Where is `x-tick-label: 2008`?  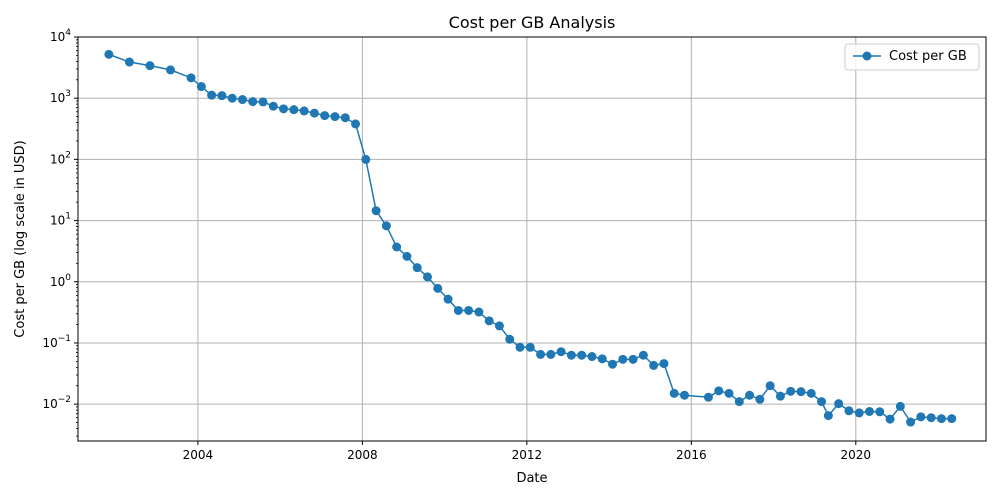
x-tick-label: 2008 is located at coordinates (362, 455).